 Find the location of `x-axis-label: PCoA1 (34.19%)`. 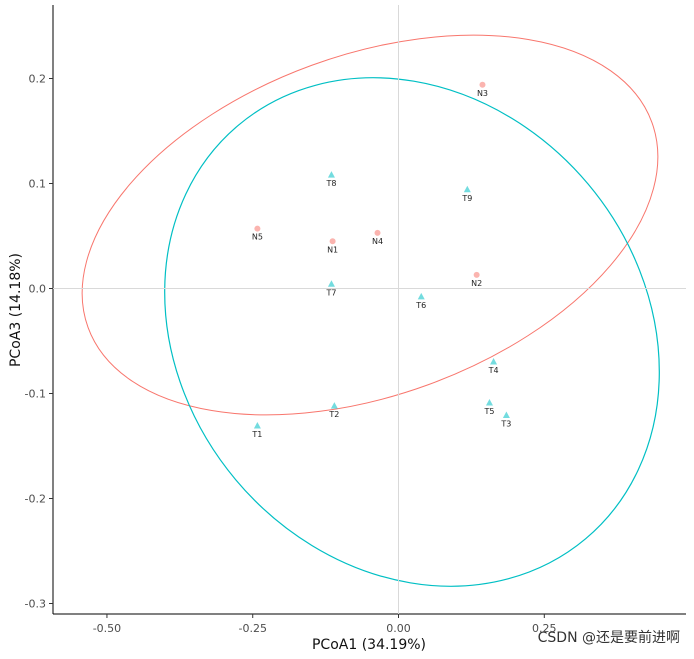

x-axis-label: PCoA1 (34.19%) is located at coordinates (369, 645).